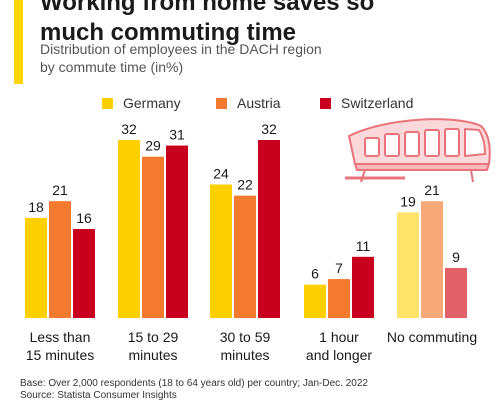 The width and height of the screenshot is (495, 402). I want to click on category-label-2-line-0: 30 to 59, so click(245, 337).